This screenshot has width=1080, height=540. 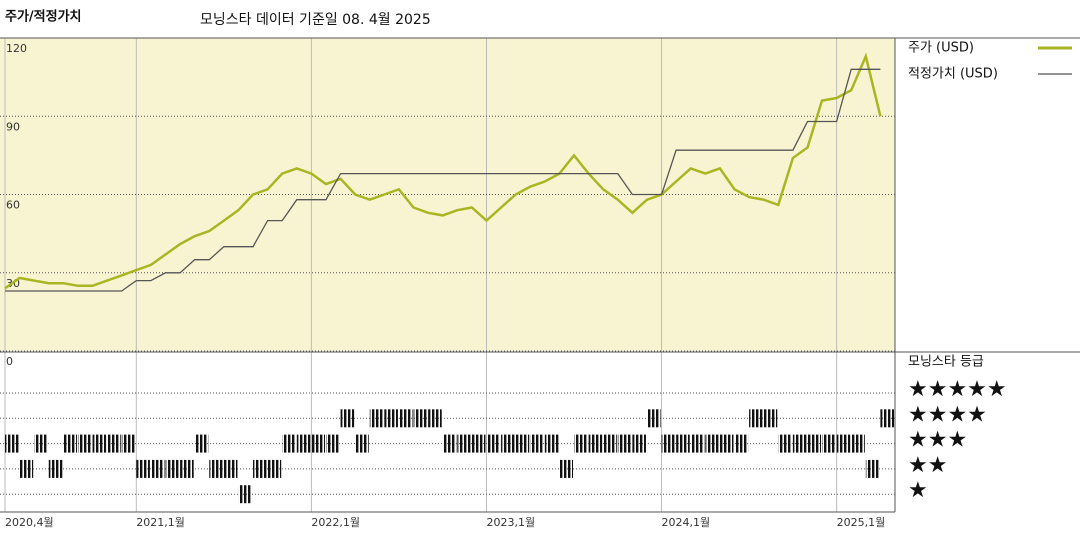 I want to click on x-tick-label: 2020,4월, so click(x=29, y=522).